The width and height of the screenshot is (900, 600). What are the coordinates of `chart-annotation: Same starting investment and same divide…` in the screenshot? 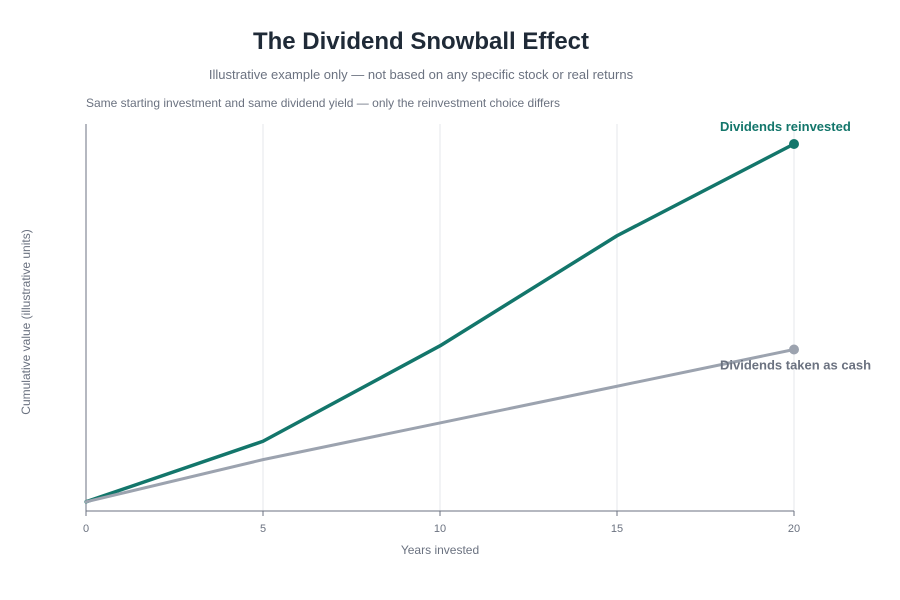 It's located at (323, 103).